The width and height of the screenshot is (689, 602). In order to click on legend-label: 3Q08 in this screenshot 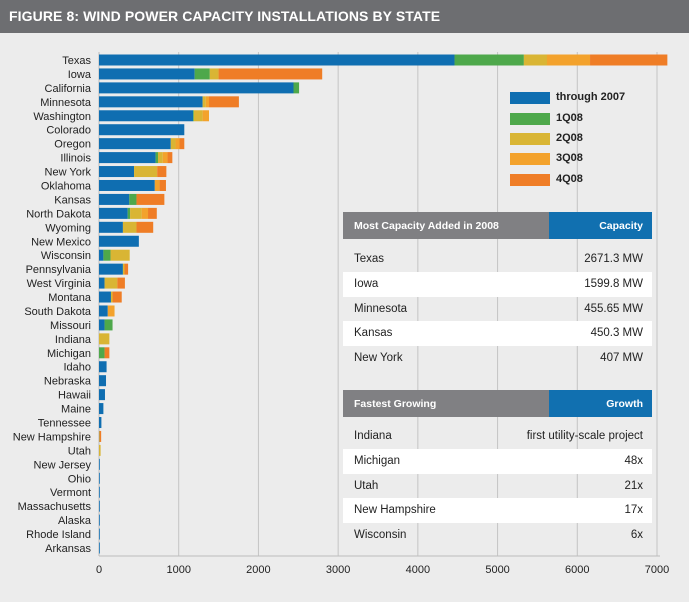, I will do `click(569, 158)`.